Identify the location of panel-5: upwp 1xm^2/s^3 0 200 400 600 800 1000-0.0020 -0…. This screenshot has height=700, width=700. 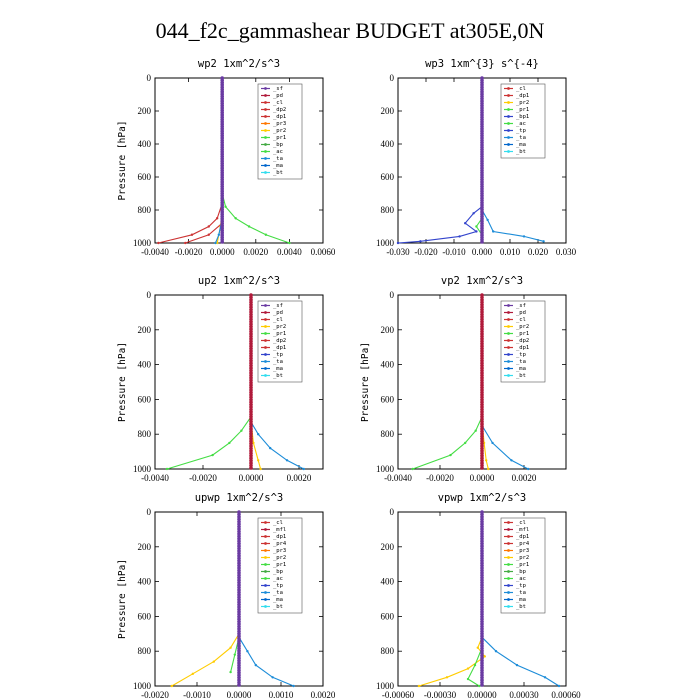
(226, 596).